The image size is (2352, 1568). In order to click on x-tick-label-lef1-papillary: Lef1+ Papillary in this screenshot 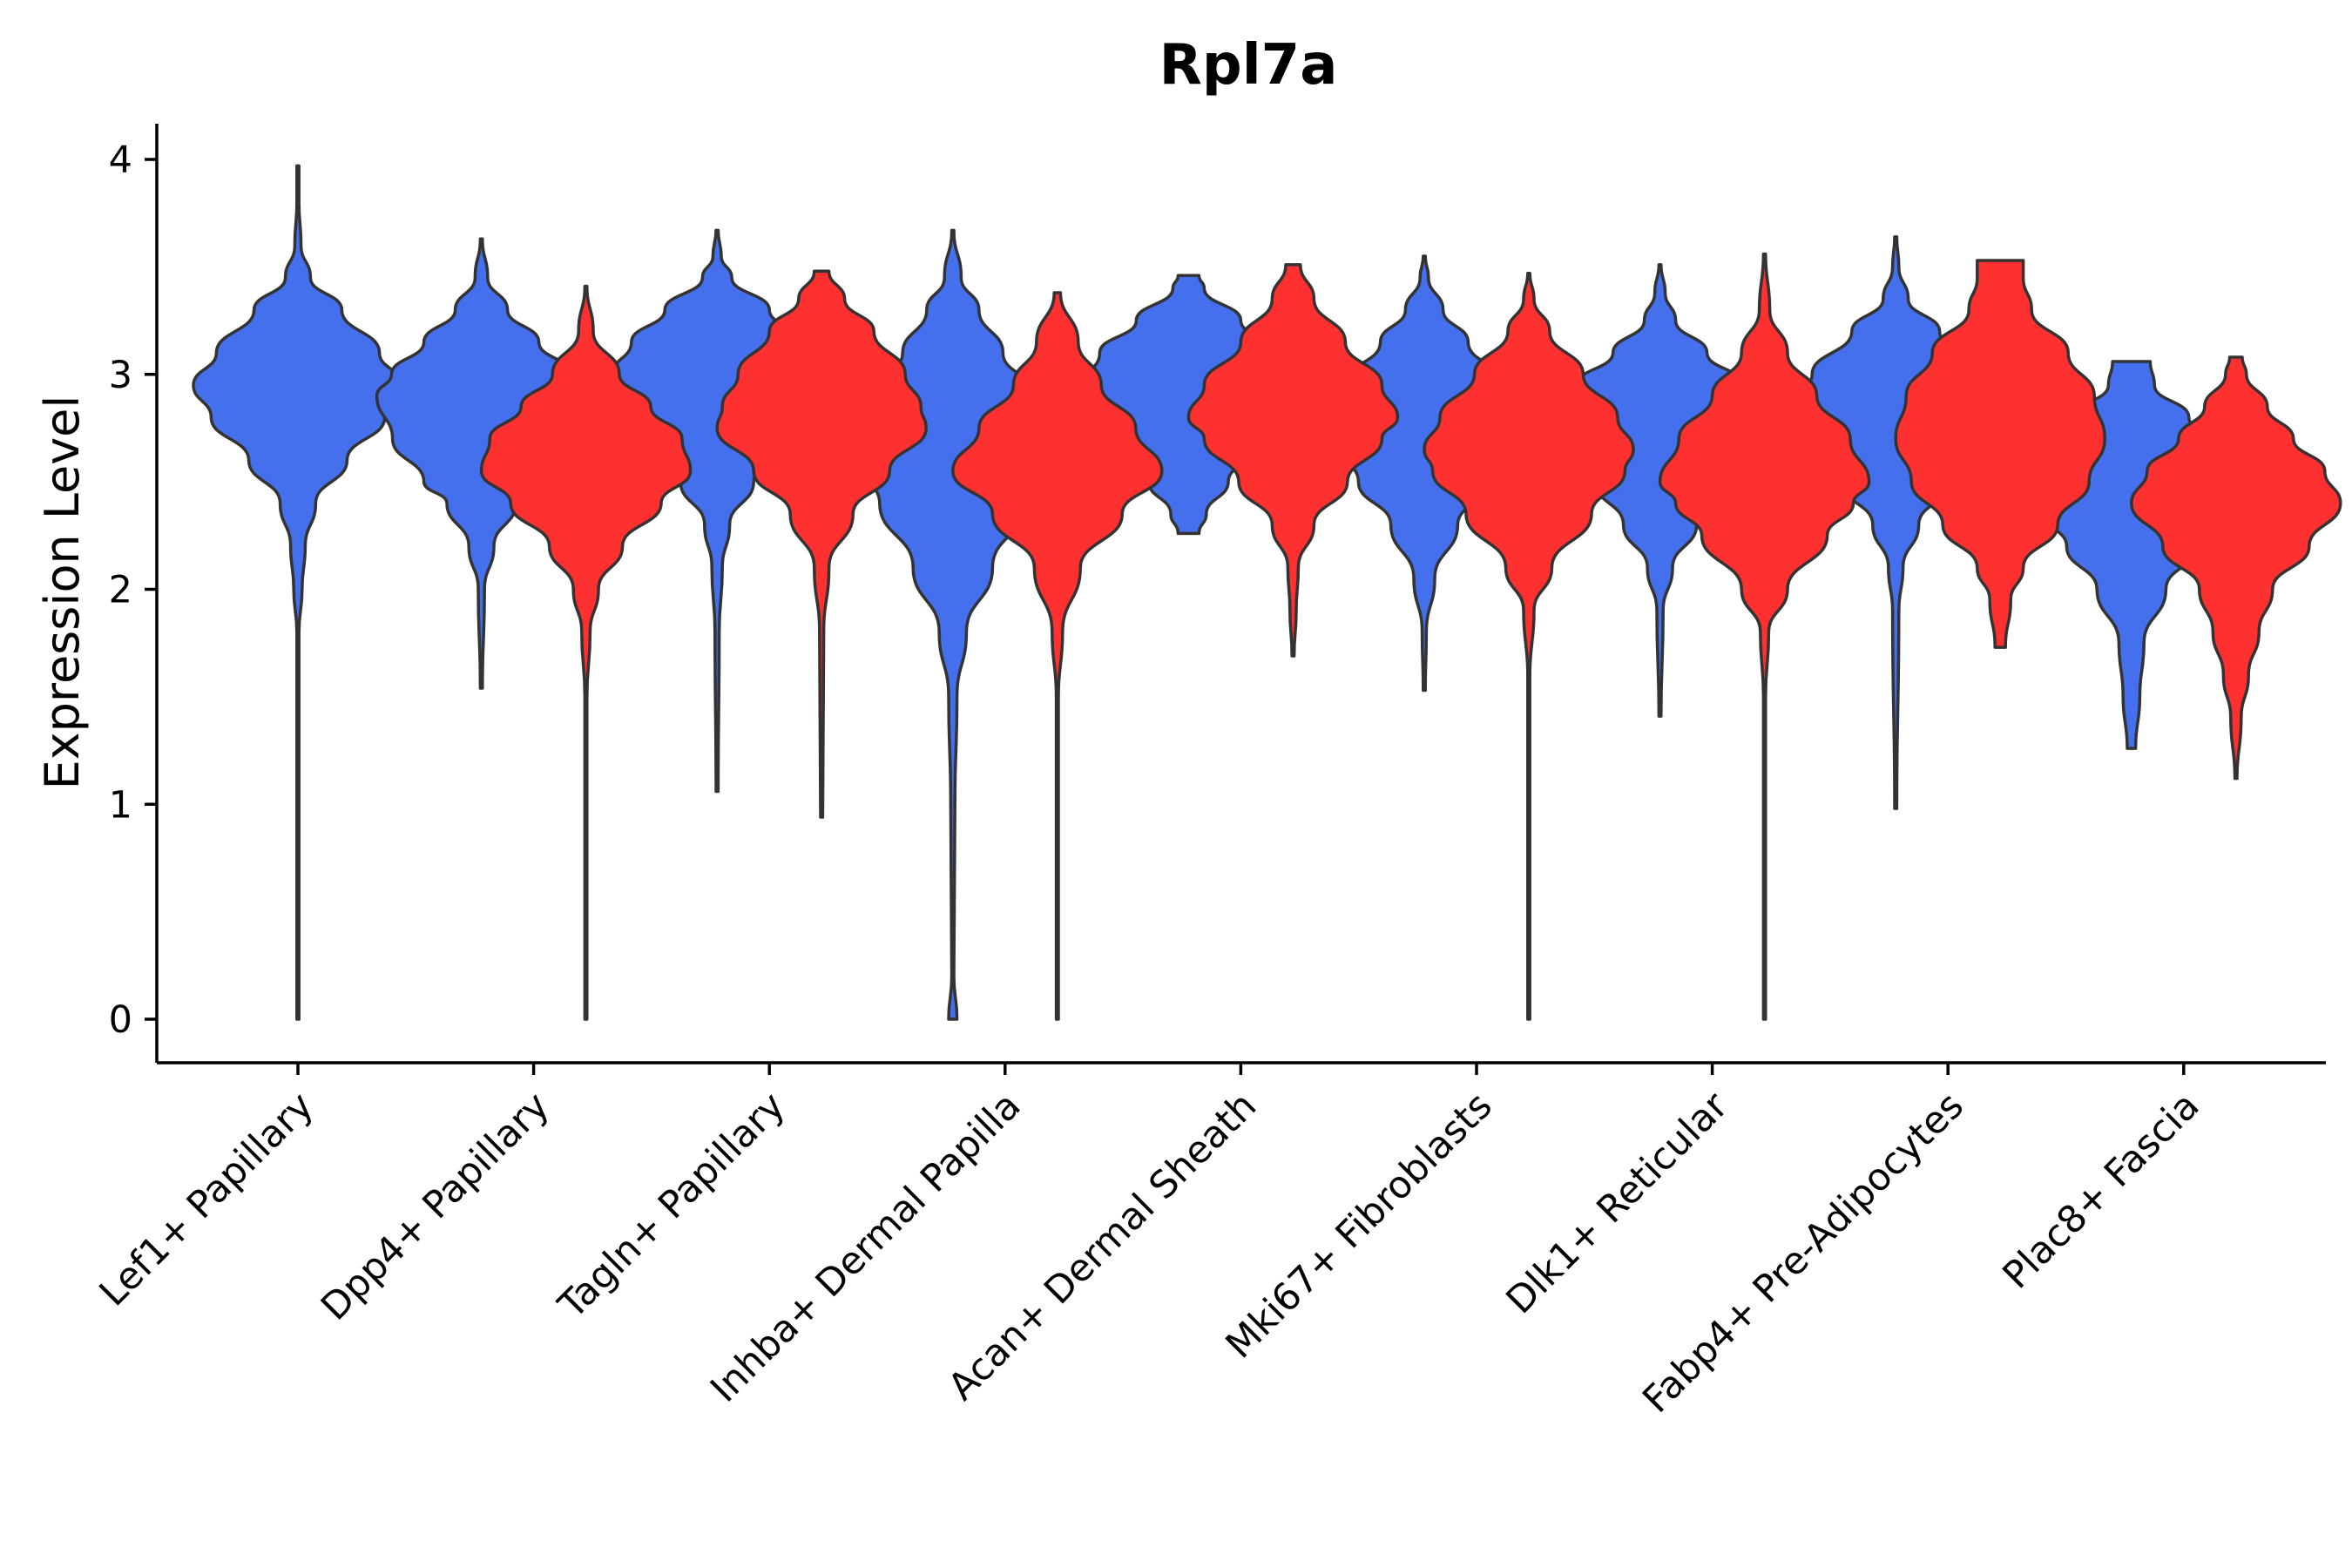, I will do `click(206, 1199)`.